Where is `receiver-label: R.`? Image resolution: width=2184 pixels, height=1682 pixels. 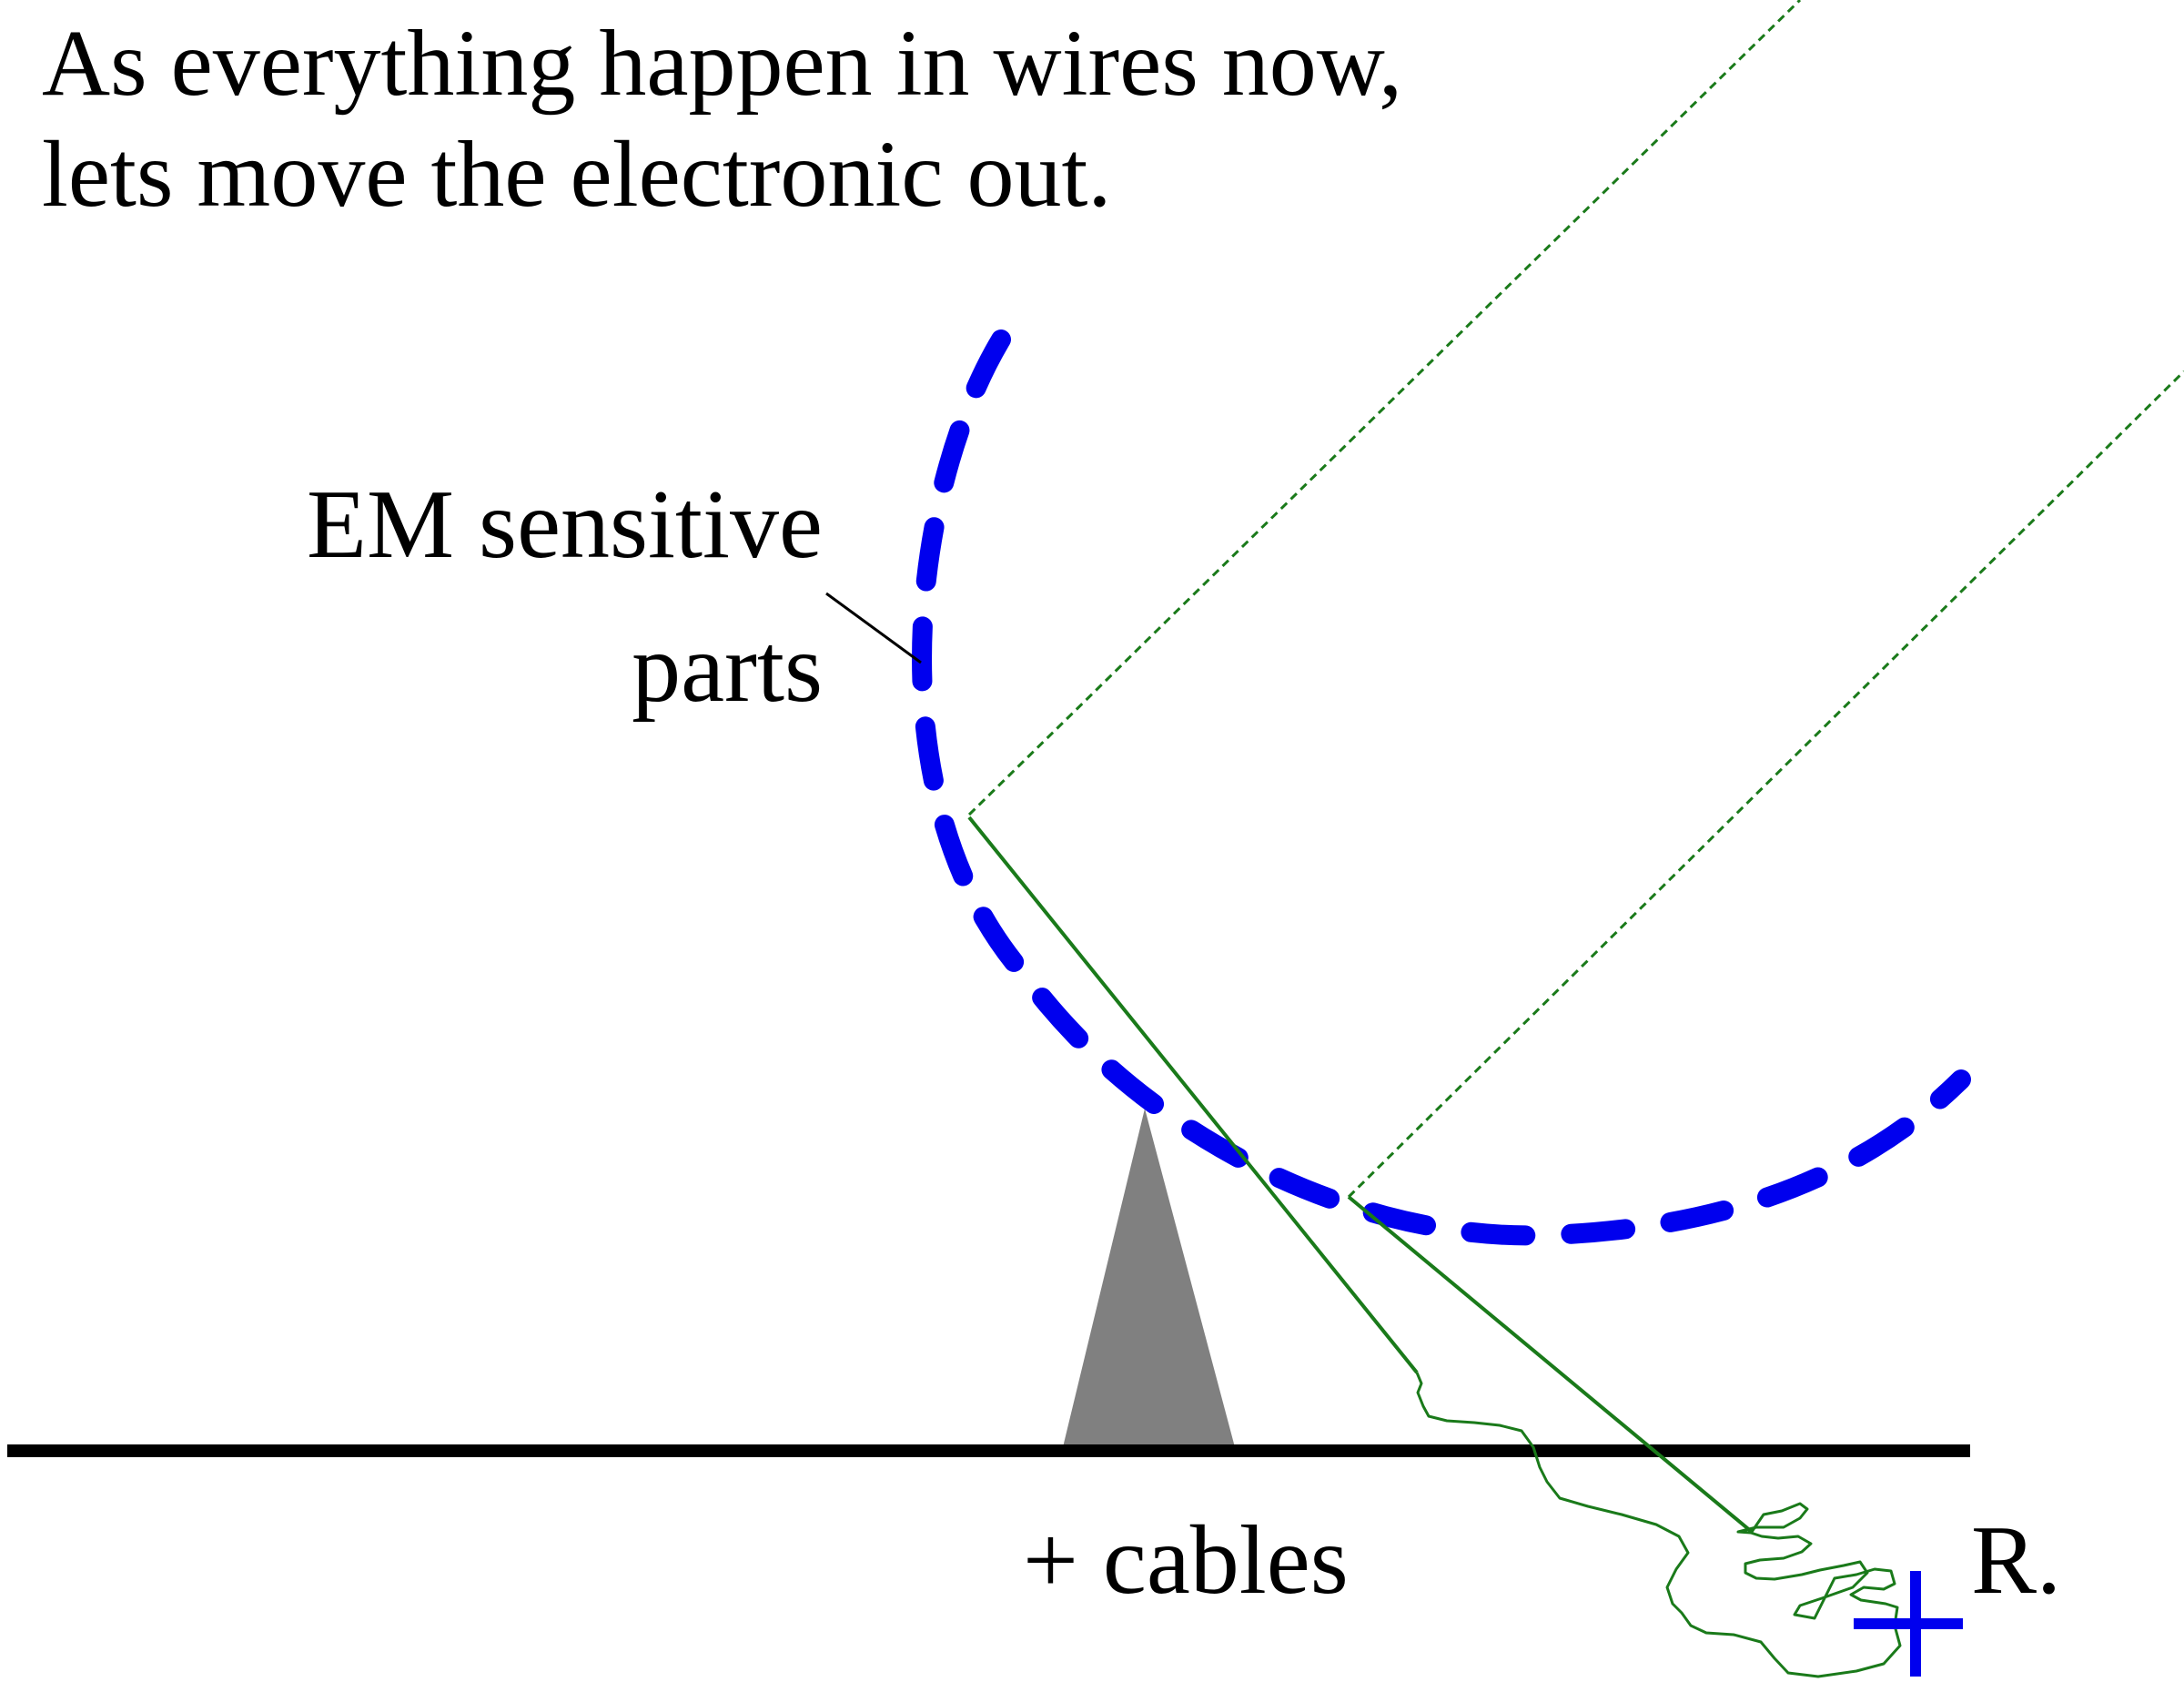
receiver-label: R. is located at coordinates (2016, 1561).